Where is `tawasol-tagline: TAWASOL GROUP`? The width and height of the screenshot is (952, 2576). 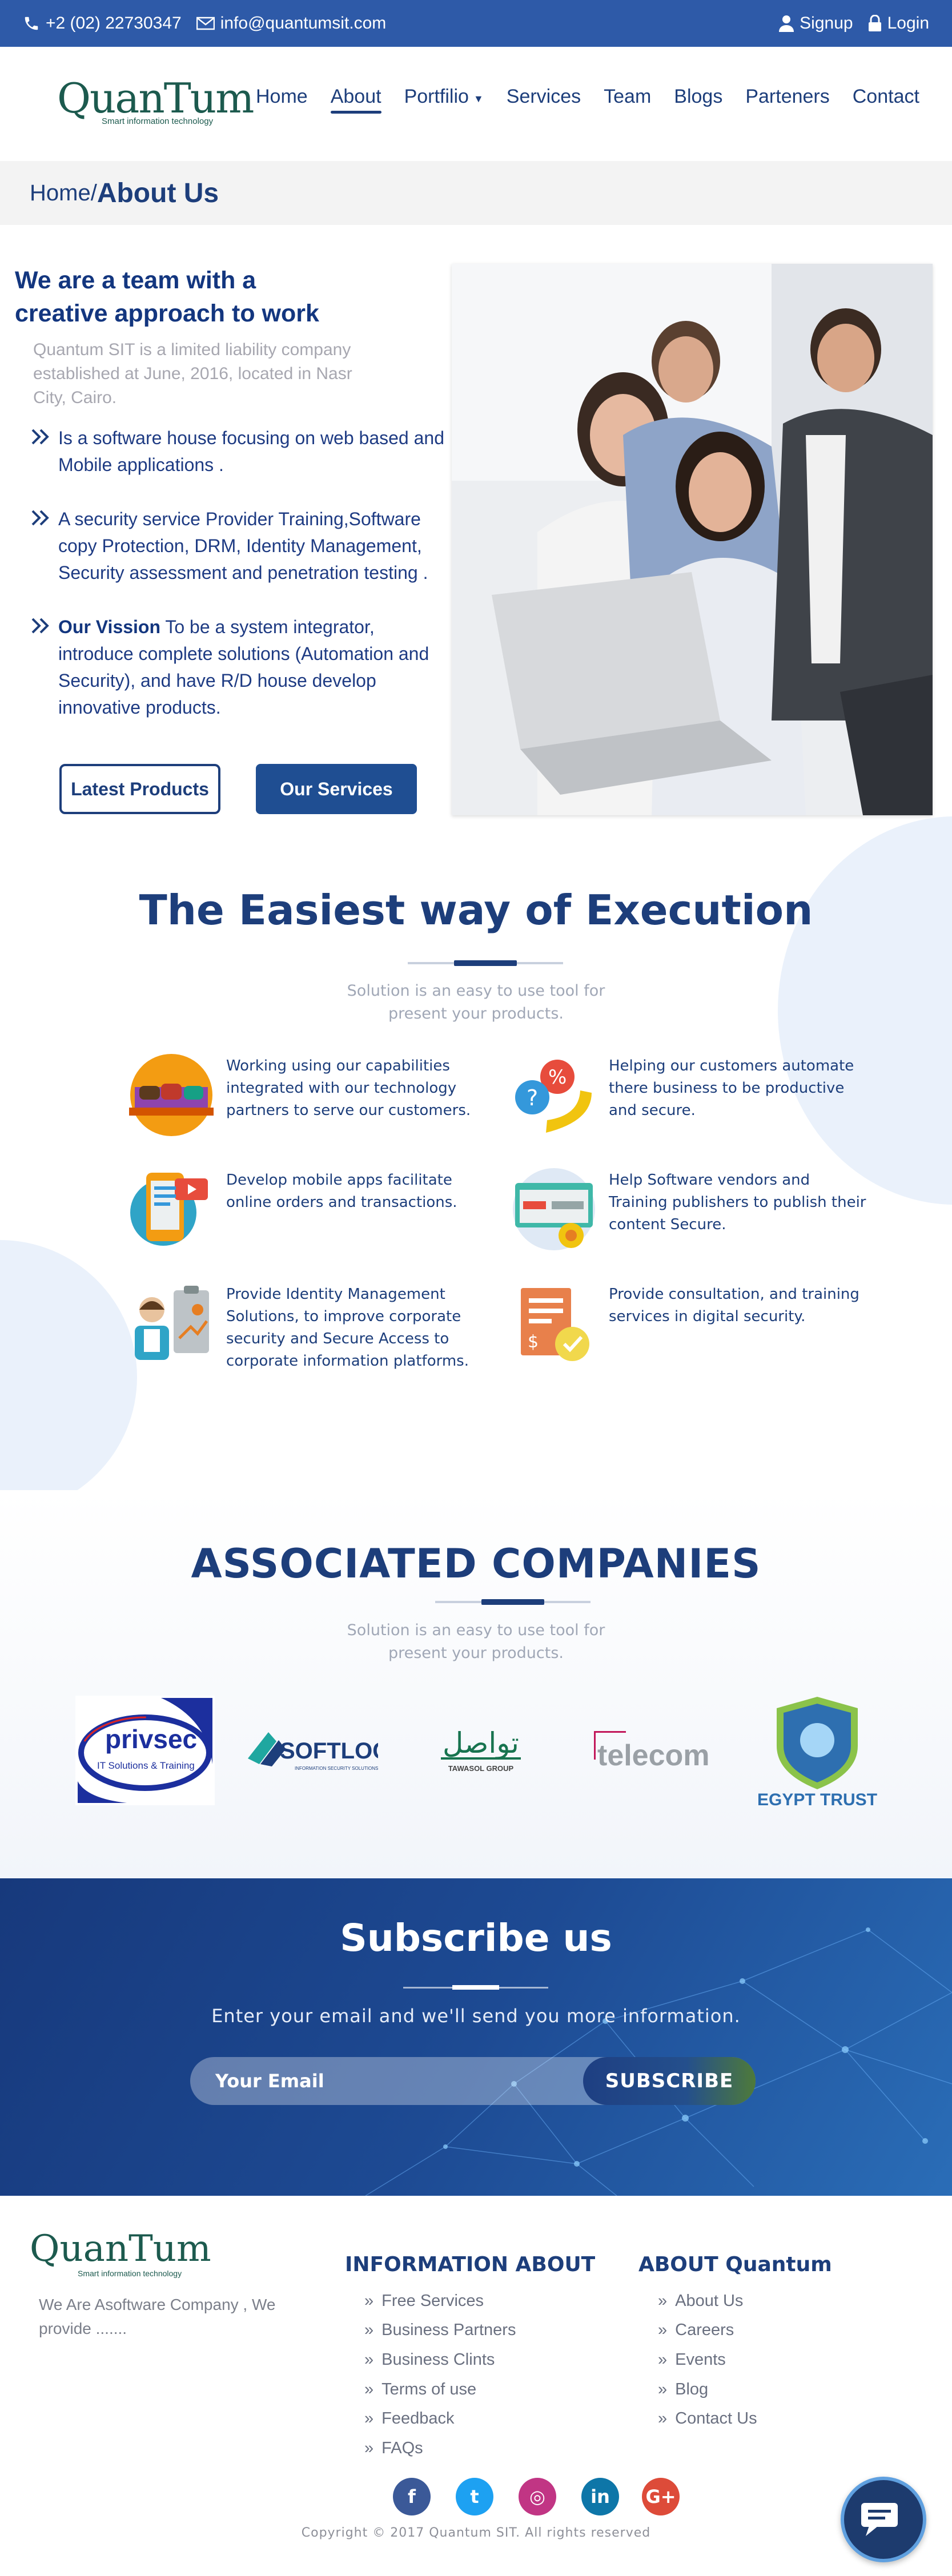
tawasol-tagline: TAWASOL GROUP is located at coordinates (481, 1768).